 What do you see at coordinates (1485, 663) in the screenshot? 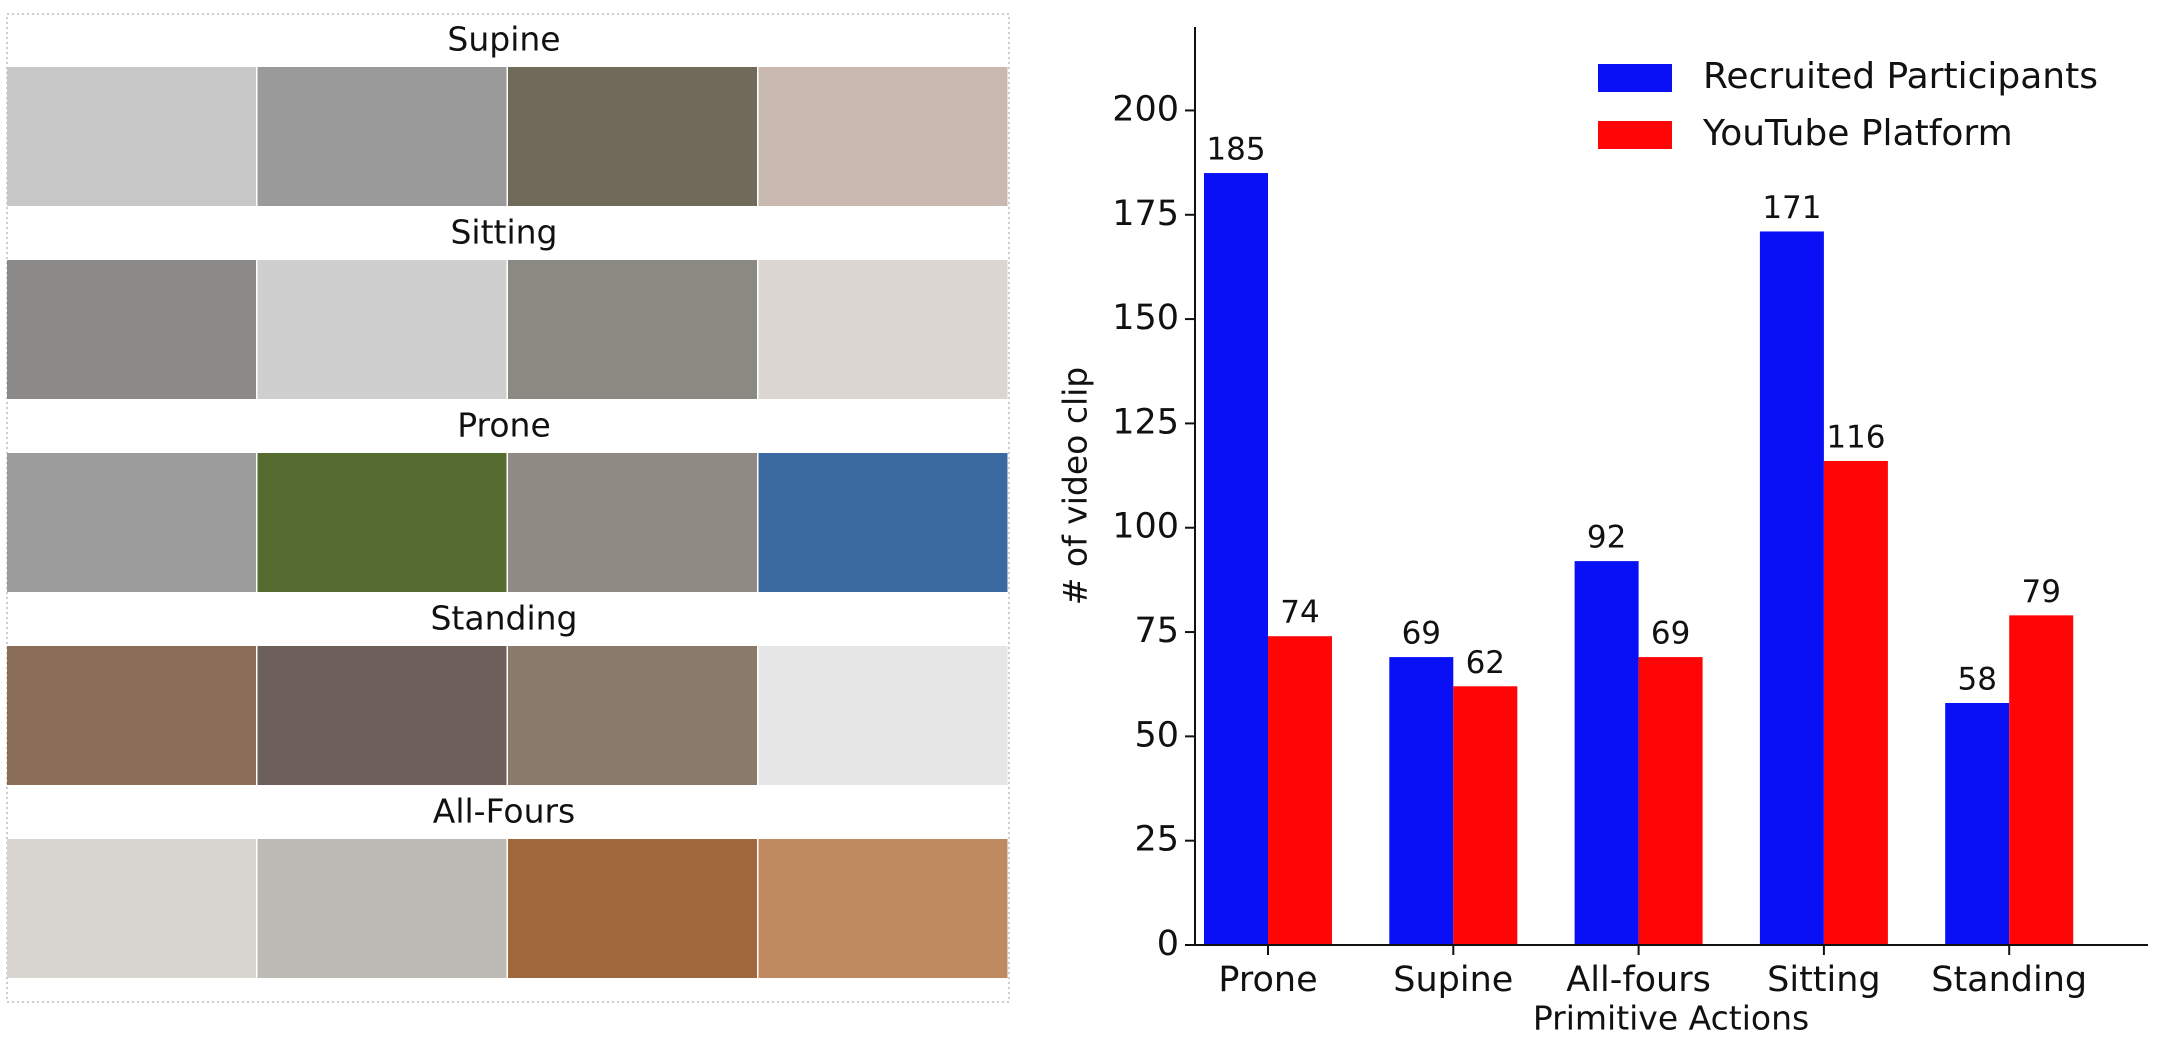
I see `value-label: 62` at bounding box center [1485, 663].